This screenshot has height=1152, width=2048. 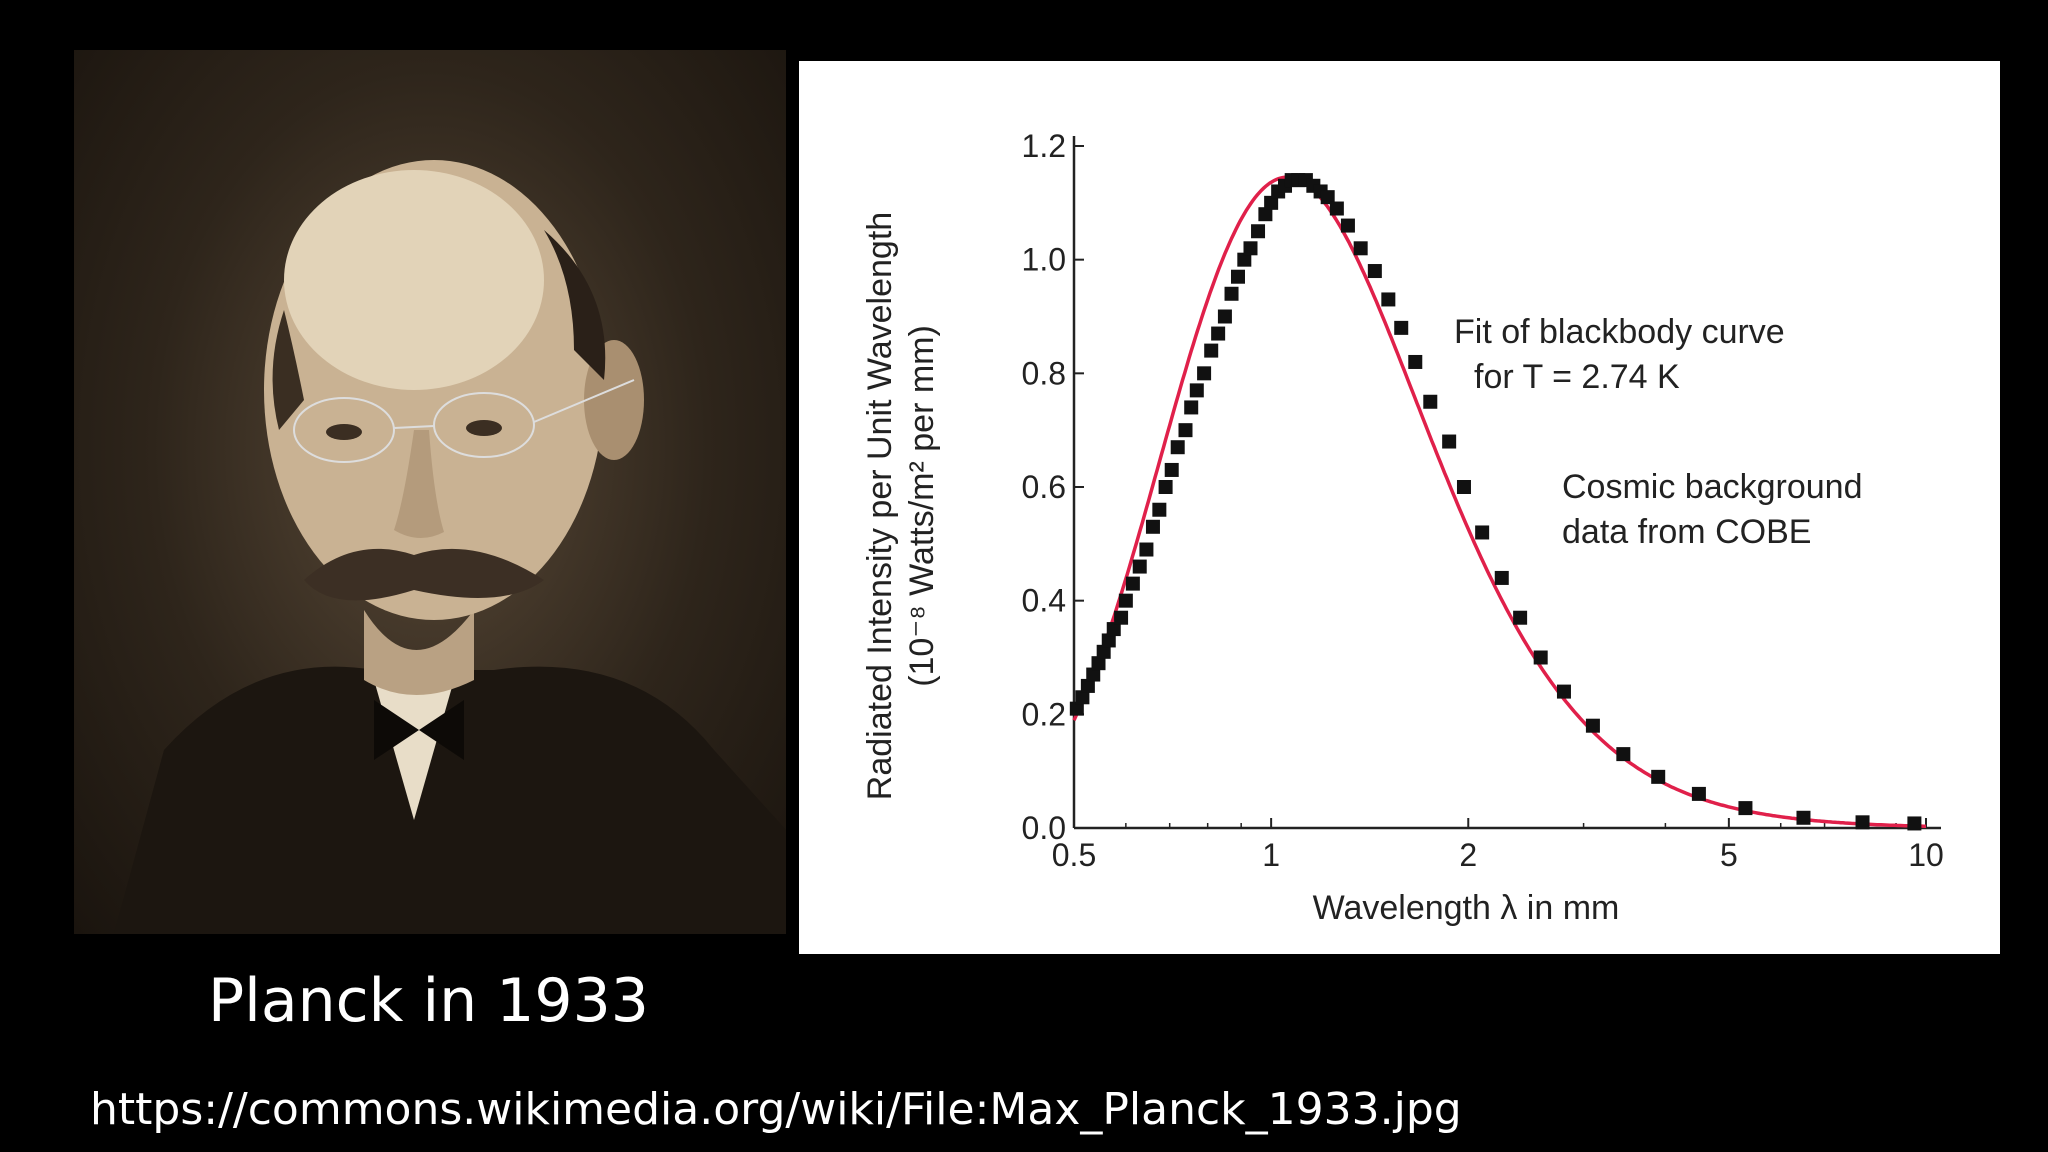 What do you see at coordinates (1466, 908) in the screenshot?
I see `x-axis-title: Wavelength λ in mm` at bounding box center [1466, 908].